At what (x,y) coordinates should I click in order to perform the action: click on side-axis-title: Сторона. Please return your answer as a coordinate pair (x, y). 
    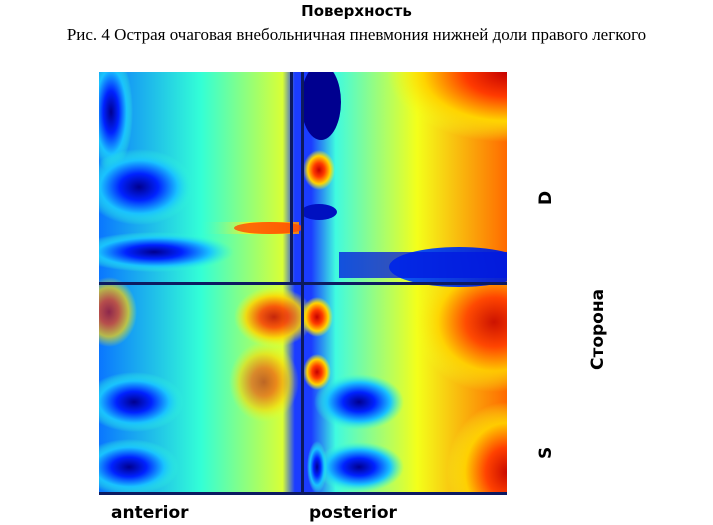
    Looking at the image, I should click on (598, 329).